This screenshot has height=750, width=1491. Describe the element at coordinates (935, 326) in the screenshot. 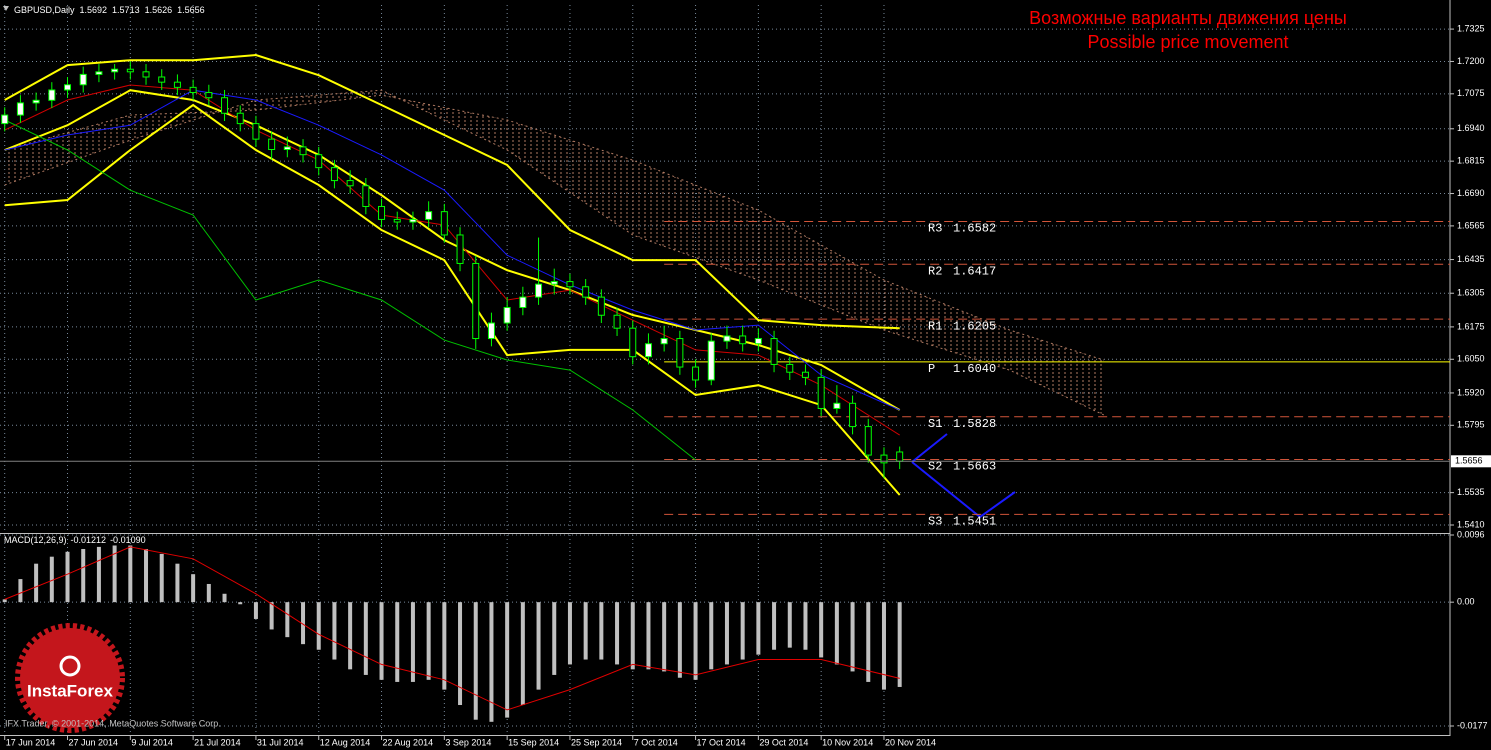

I see `pivot-name: R1` at that location.